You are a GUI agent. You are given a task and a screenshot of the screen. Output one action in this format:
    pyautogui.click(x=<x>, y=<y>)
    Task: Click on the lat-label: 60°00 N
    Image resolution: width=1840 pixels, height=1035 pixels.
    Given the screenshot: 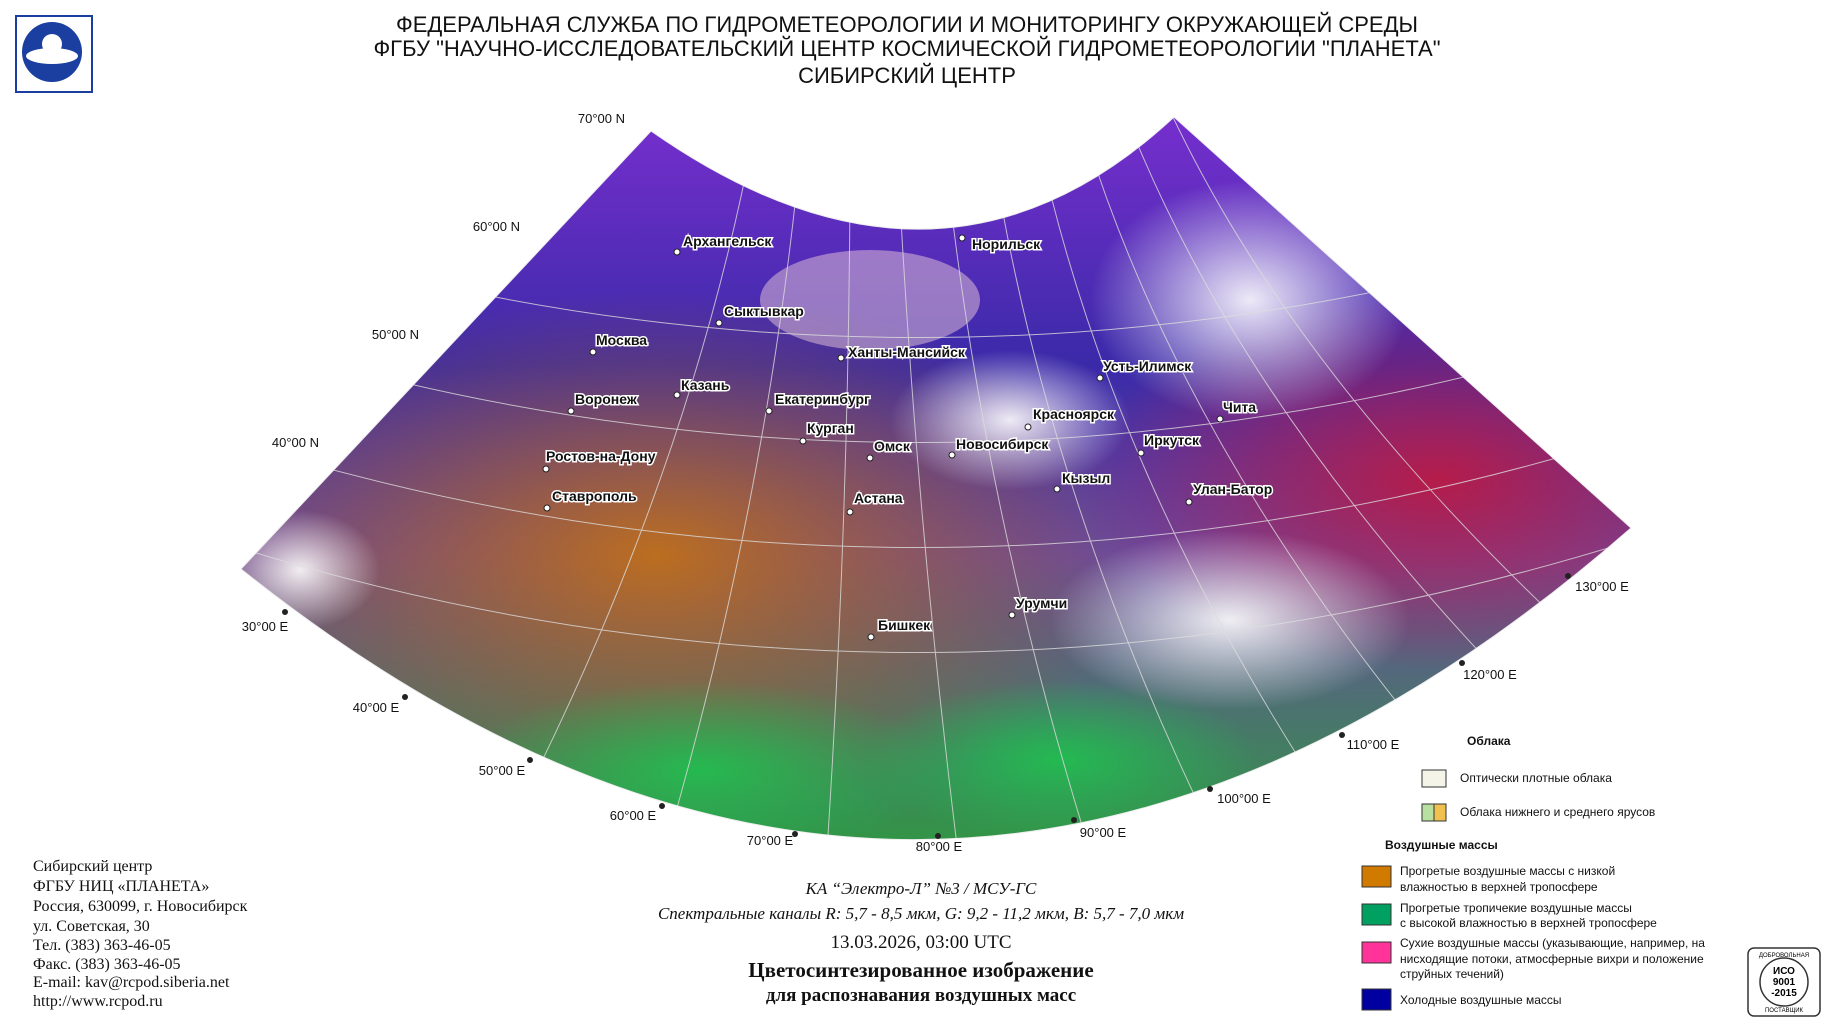 What is the action you would take?
    pyautogui.click(x=496, y=226)
    